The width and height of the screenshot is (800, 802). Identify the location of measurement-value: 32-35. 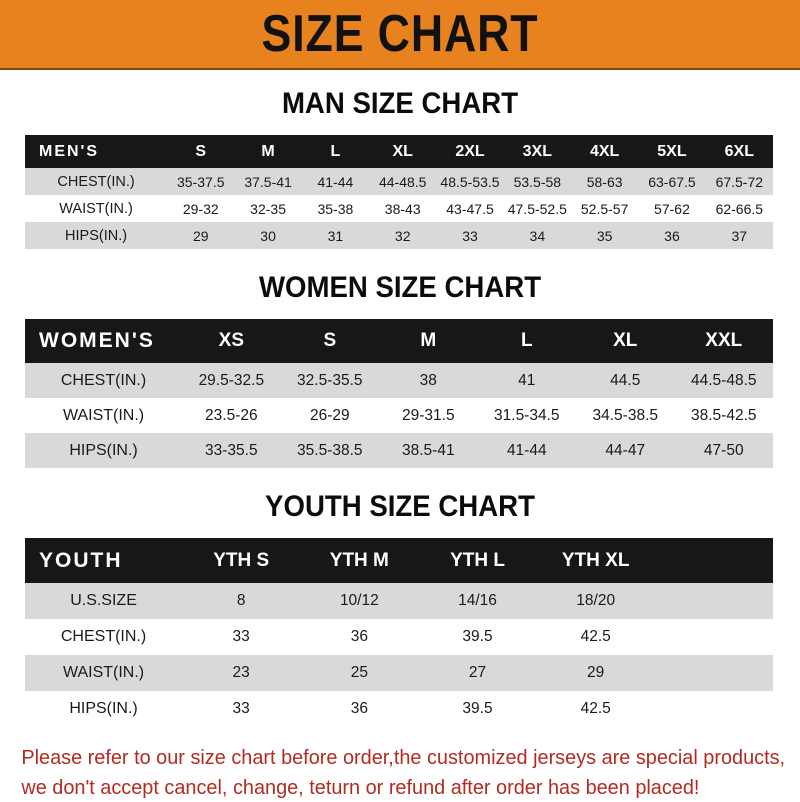
(268, 208).